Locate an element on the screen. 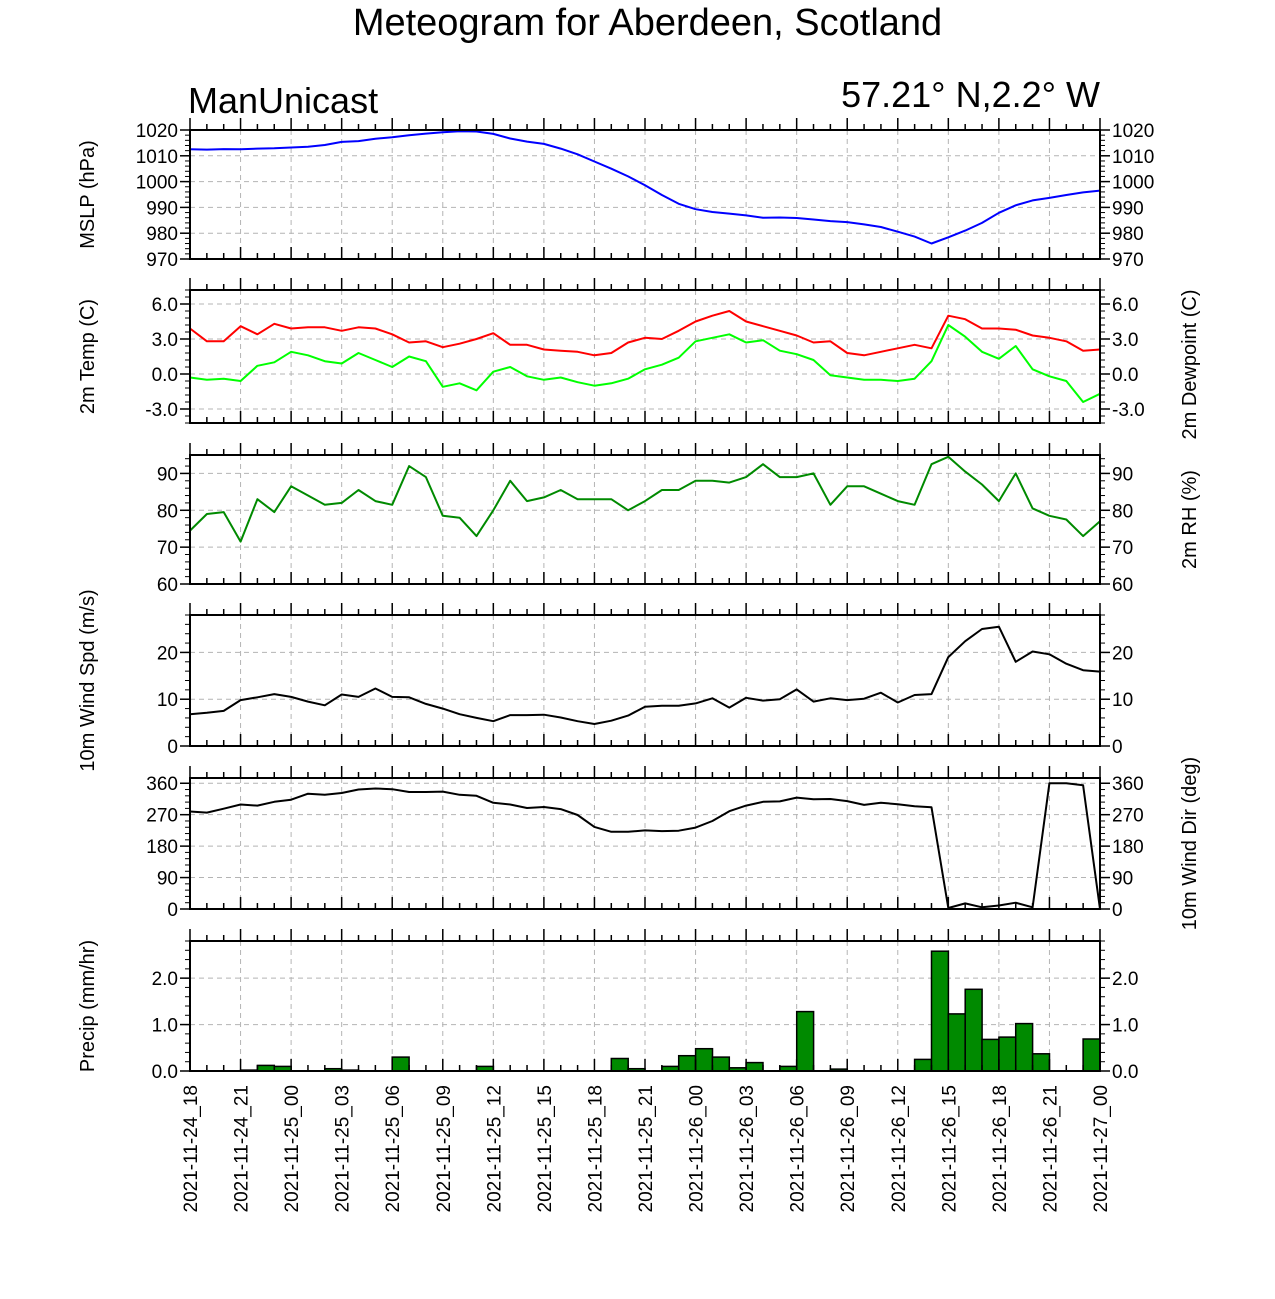 The image size is (1275, 1299). y-tick-label: 10 is located at coordinates (167, 700).